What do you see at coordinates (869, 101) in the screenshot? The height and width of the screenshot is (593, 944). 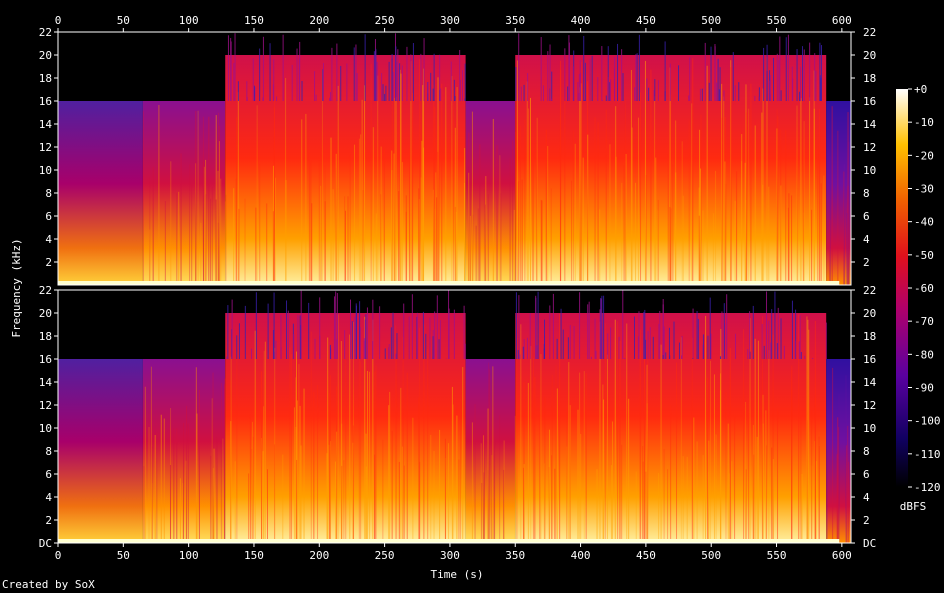 I see `y-tick-label-right: 16` at bounding box center [869, 101].